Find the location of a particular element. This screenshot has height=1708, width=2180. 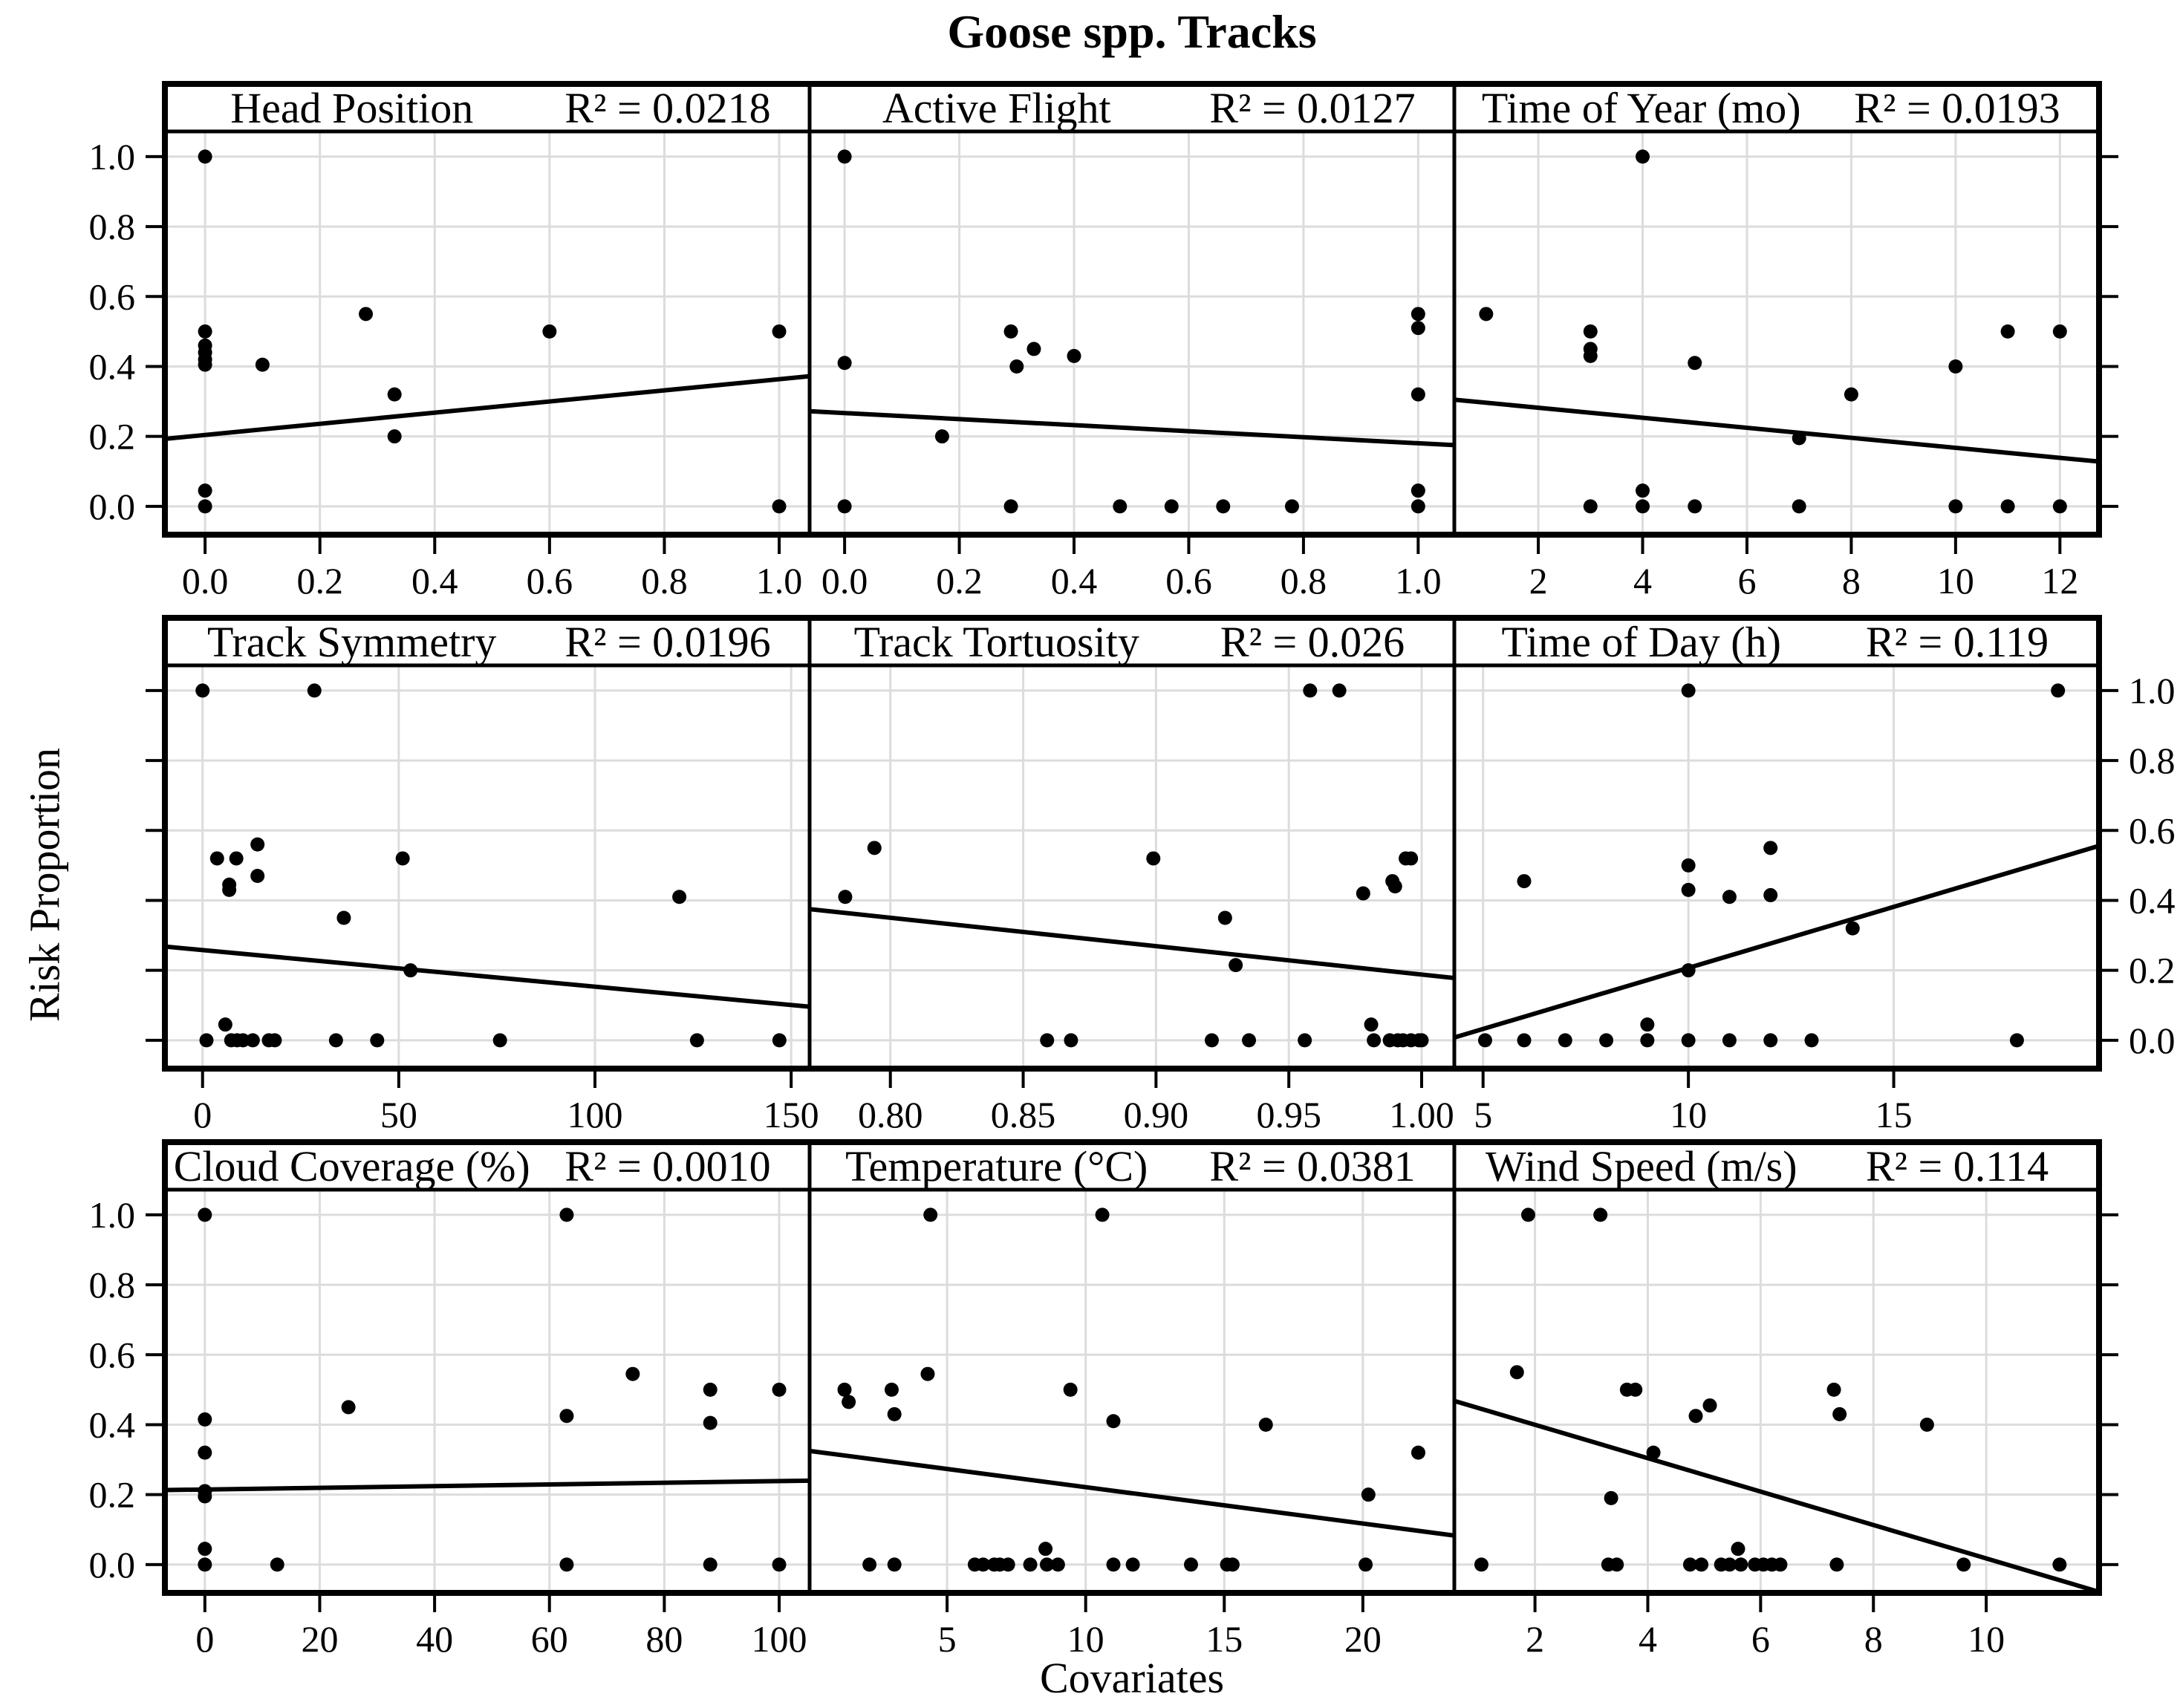

strip-r2-label: R² = 0.114 is located at coordinates (1957, 1166).